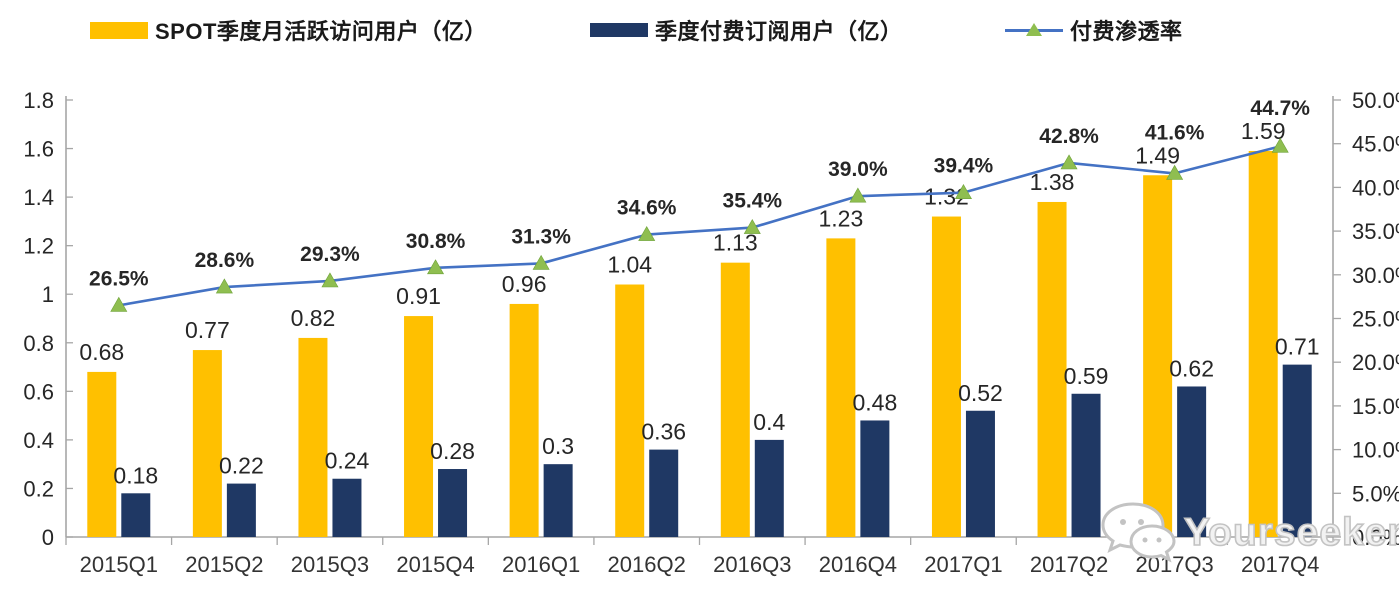 This screenshot has height=596, width=1399. I want to click on subs-value-label: 0.52, so click(980, 393).